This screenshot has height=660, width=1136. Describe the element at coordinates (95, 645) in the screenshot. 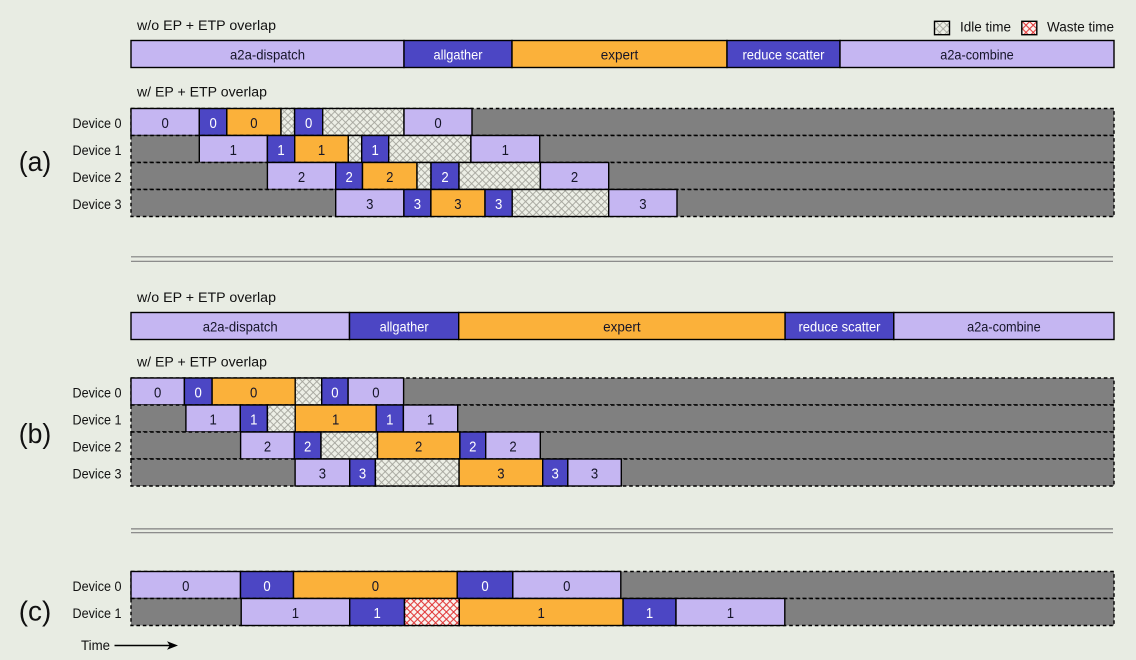

I see `svg-text: Time` at that location.